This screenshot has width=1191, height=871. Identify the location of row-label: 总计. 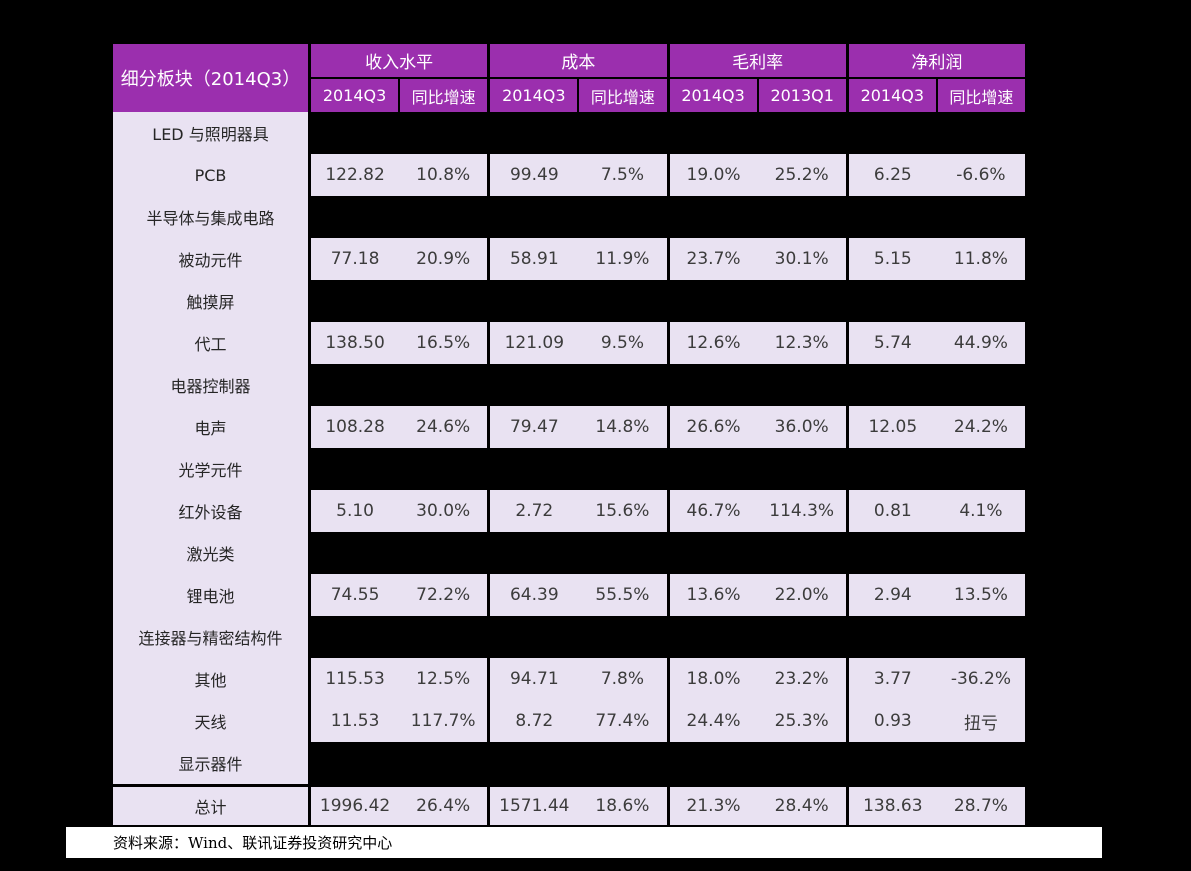
(210, 806).